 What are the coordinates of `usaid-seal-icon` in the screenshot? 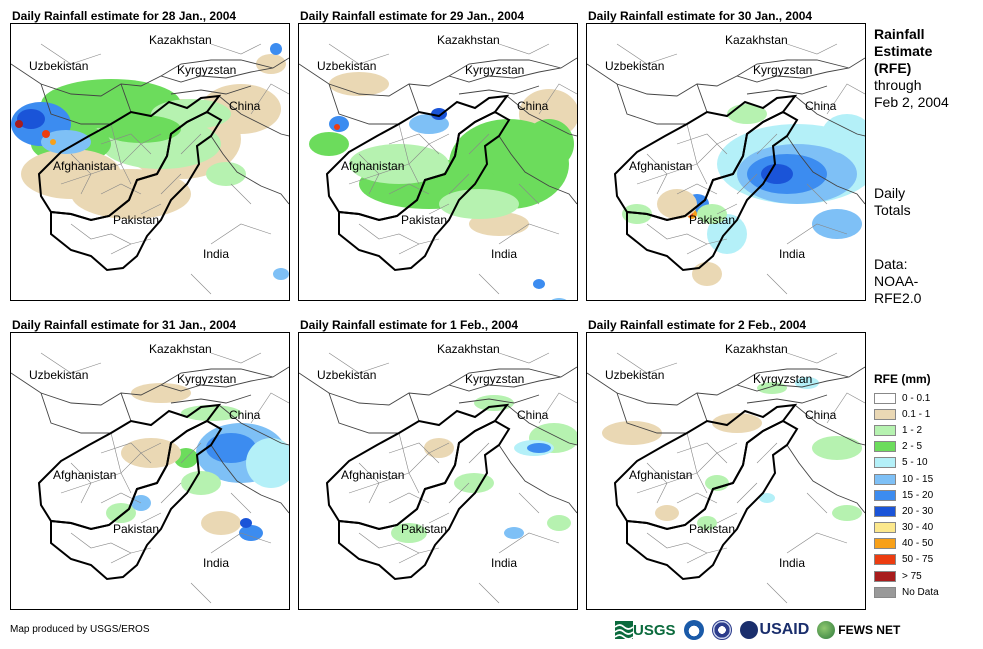 It's located at (748, 630).